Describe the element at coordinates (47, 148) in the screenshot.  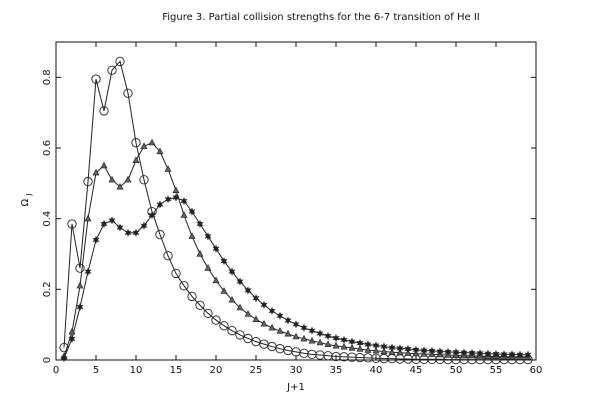
I see `y-tick-label: 0.6` at that location.